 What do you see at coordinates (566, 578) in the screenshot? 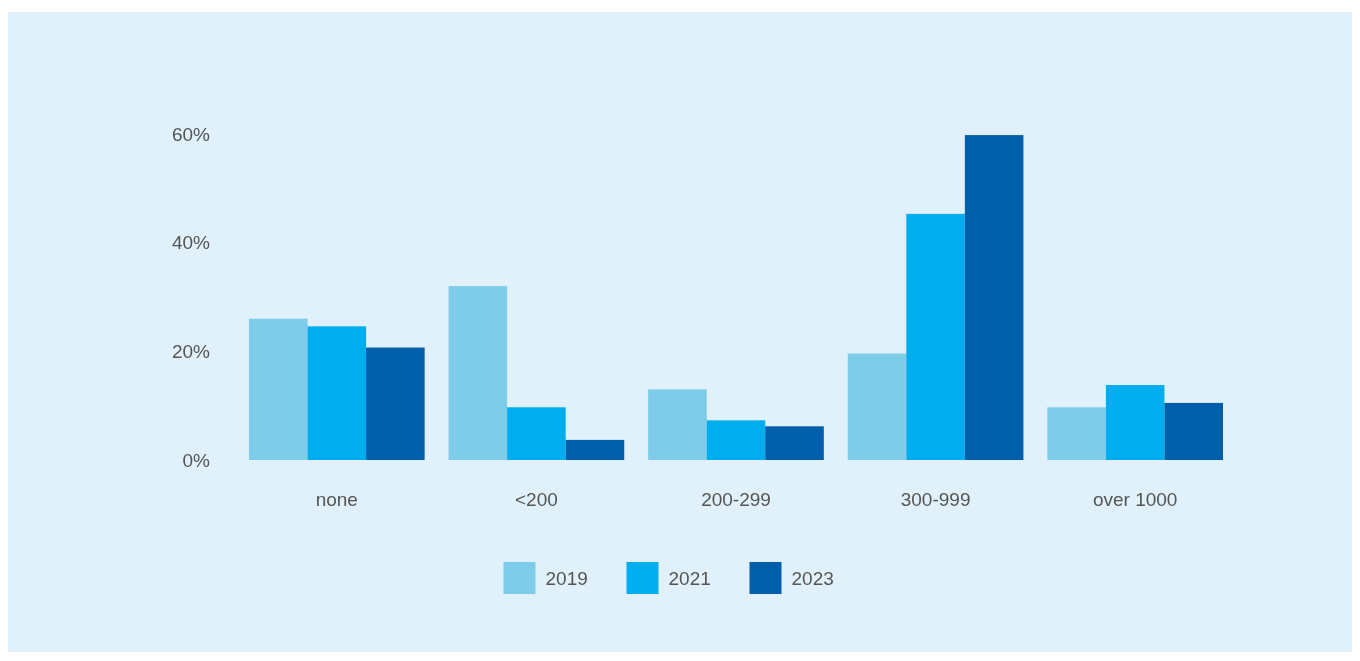
I see `legend-label: 2019` at bounding box center [566, 578].